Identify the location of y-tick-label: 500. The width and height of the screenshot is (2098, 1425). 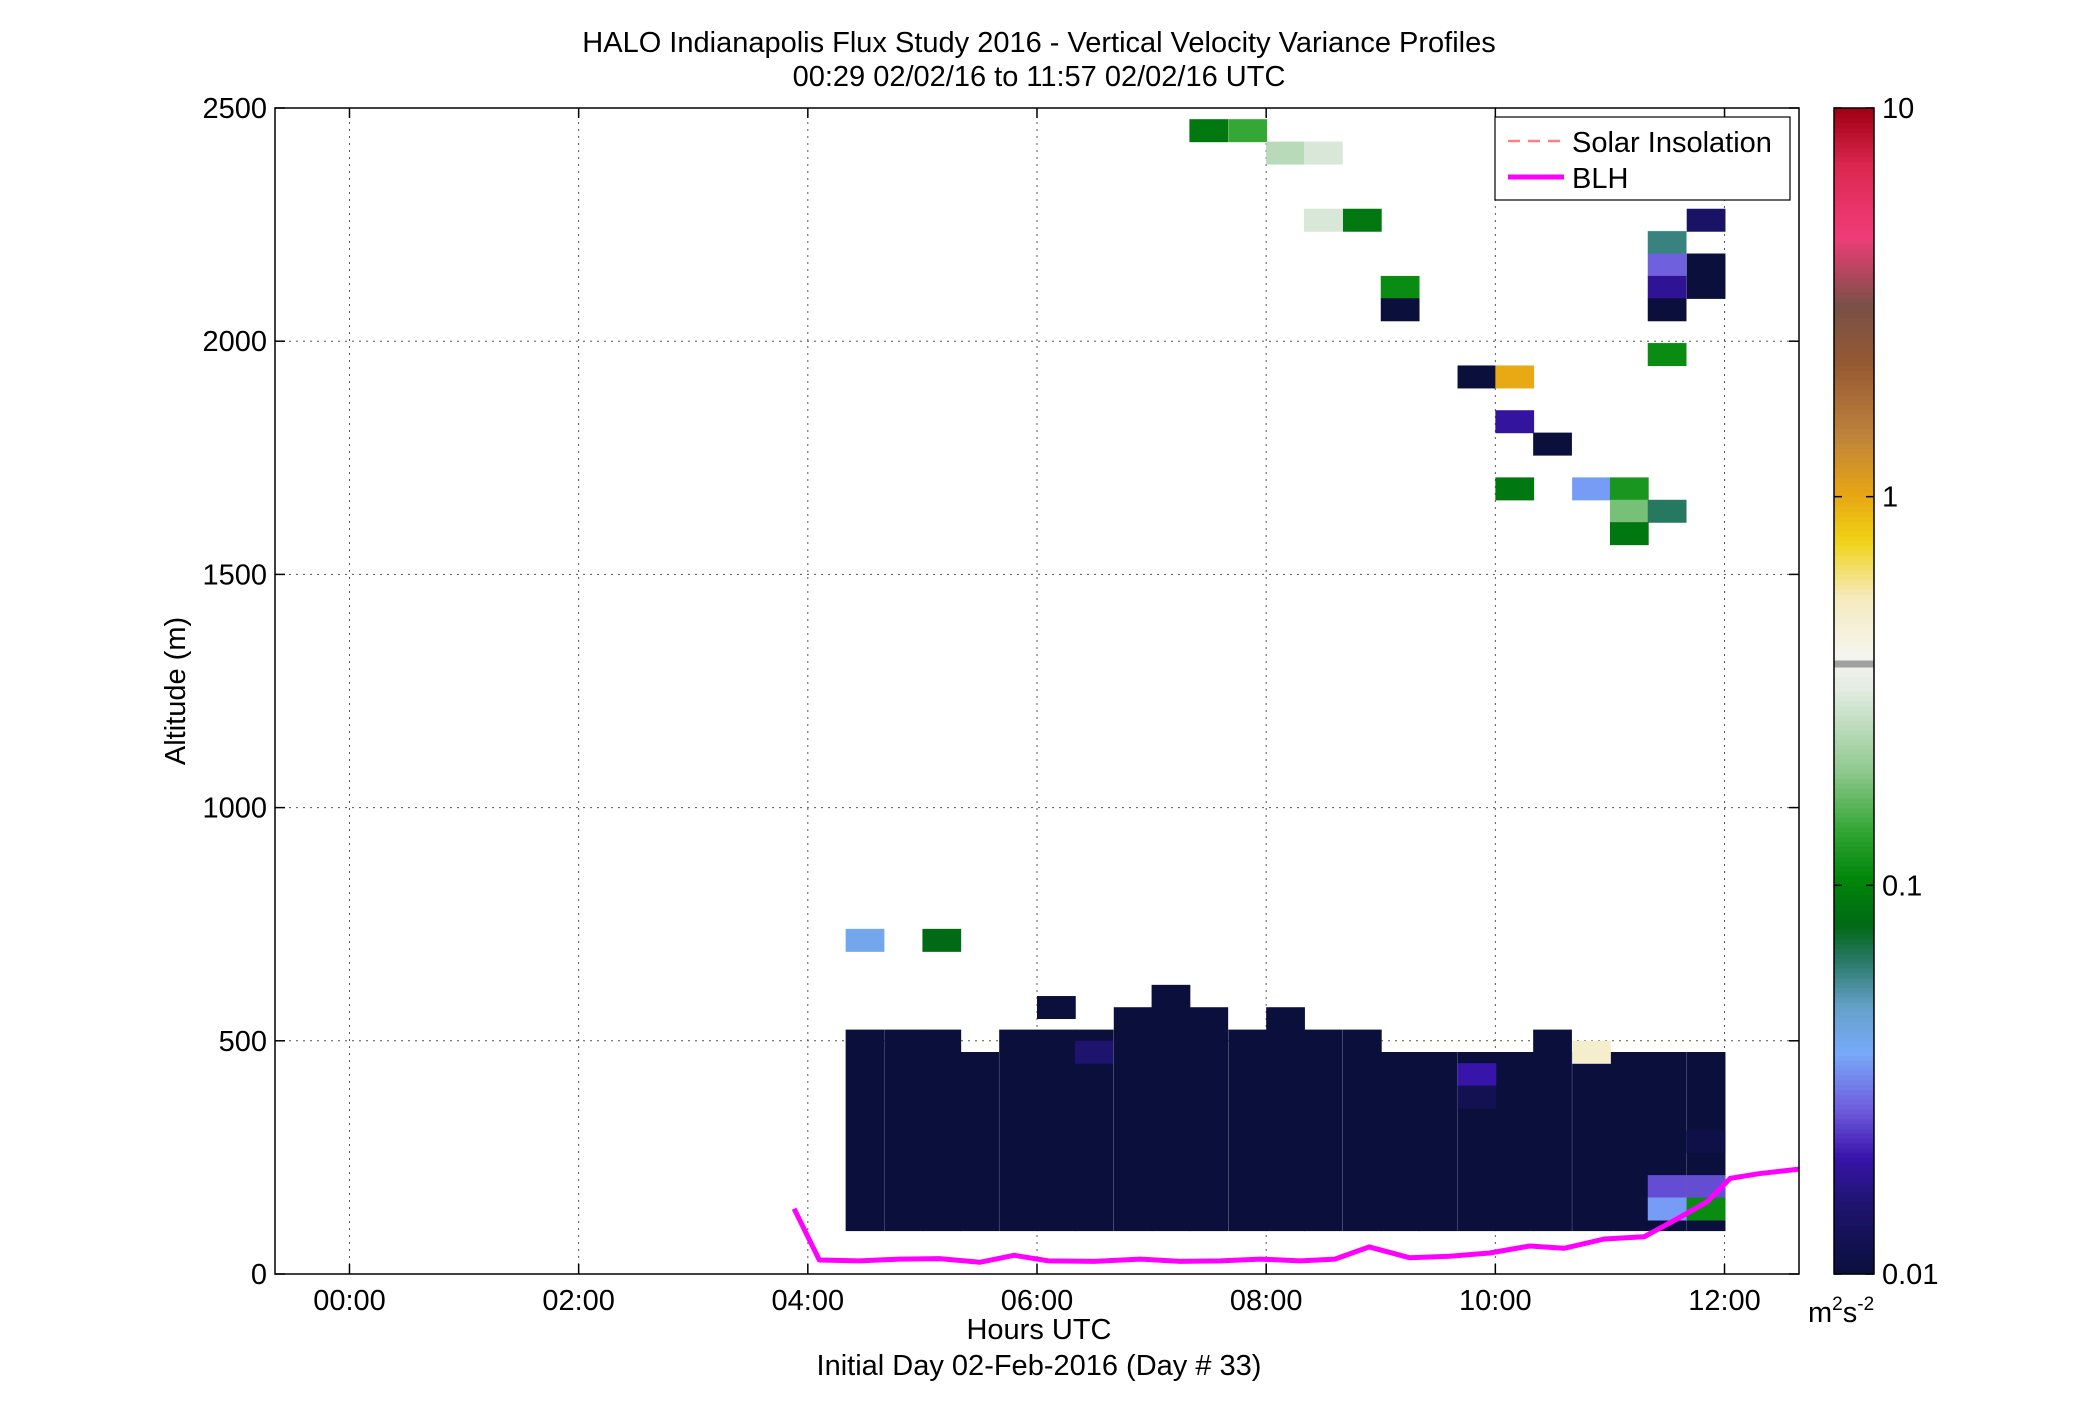
(243, 1042).